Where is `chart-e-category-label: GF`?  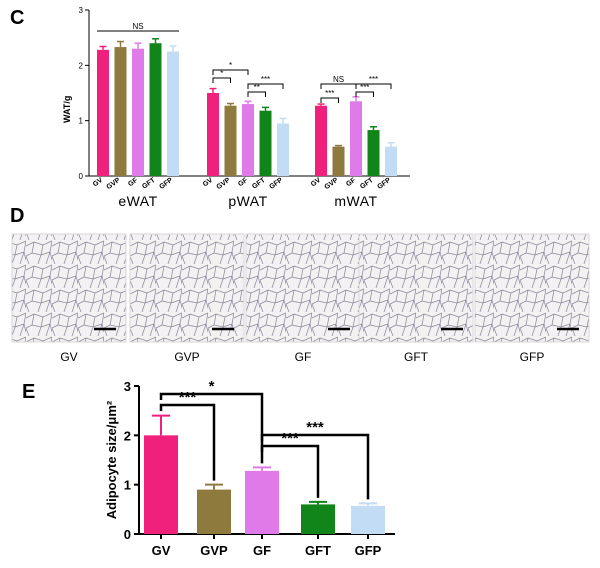
chart-e-category-label: GF is located at coordinates (262, 550).